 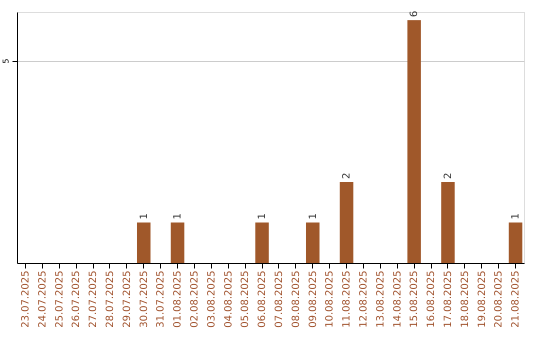 What do you see at coordinates (228, 299) in the screenshot?
I see `x-tick-label: 04.08.2025` at bounding box center [228, 299].